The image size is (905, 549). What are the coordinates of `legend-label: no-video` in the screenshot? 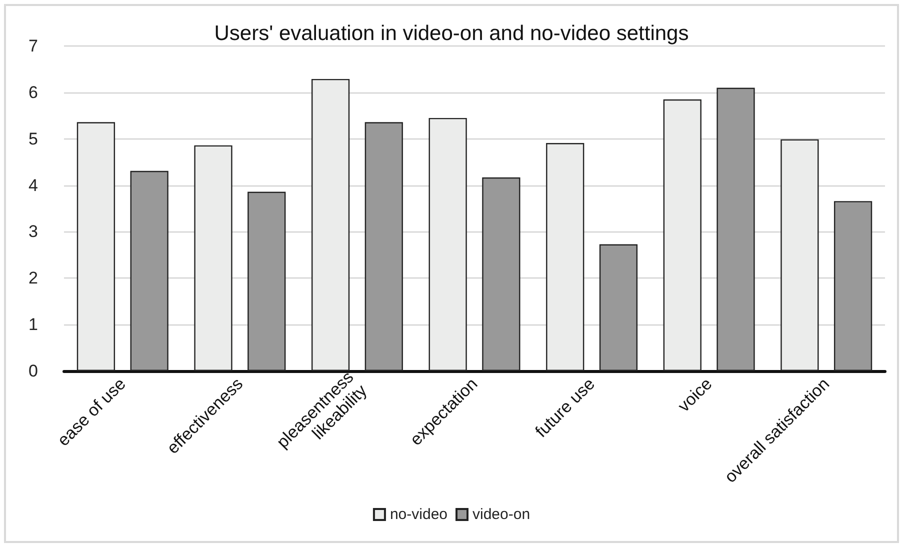 It's located at (419, 514).